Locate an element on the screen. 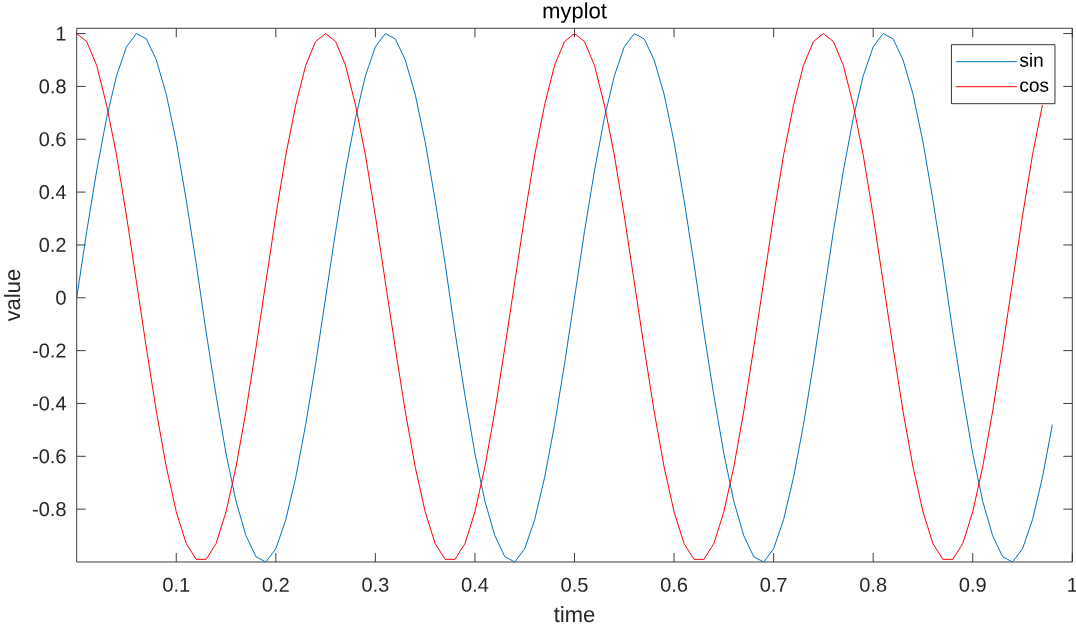 The image size is (1076, 626). x-tick-label: 0.7 is located at coordinates (773, 584).